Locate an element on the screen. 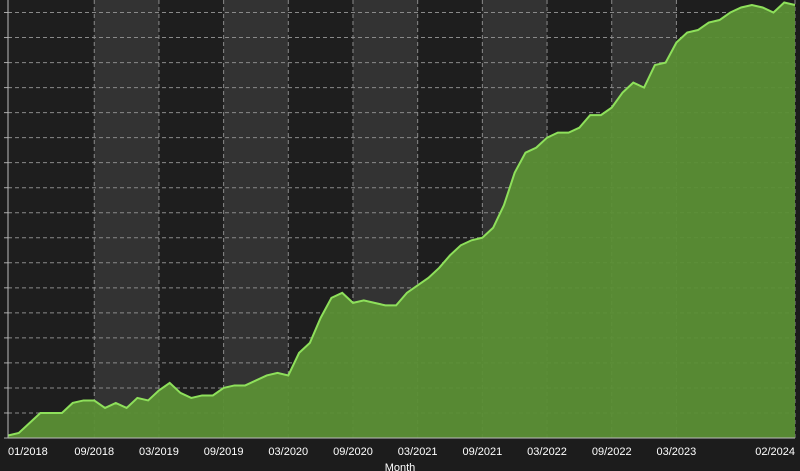 This screenshot has height=471, width=800. x-tick-label: 09/2022 is located at coordinates (612, 452).